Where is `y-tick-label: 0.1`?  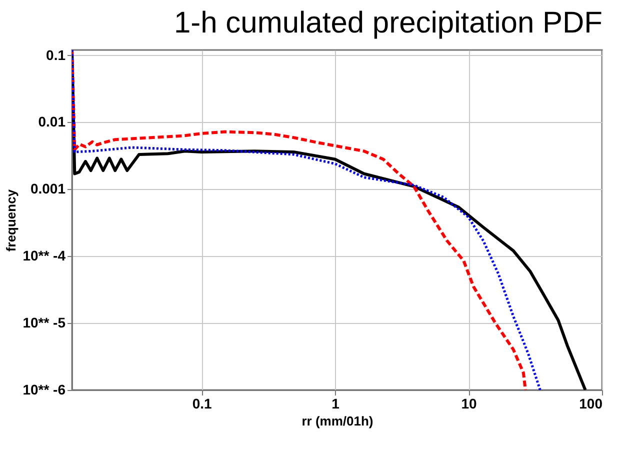 y-tick-label: 0.1 is located at coordinates (56, 54).